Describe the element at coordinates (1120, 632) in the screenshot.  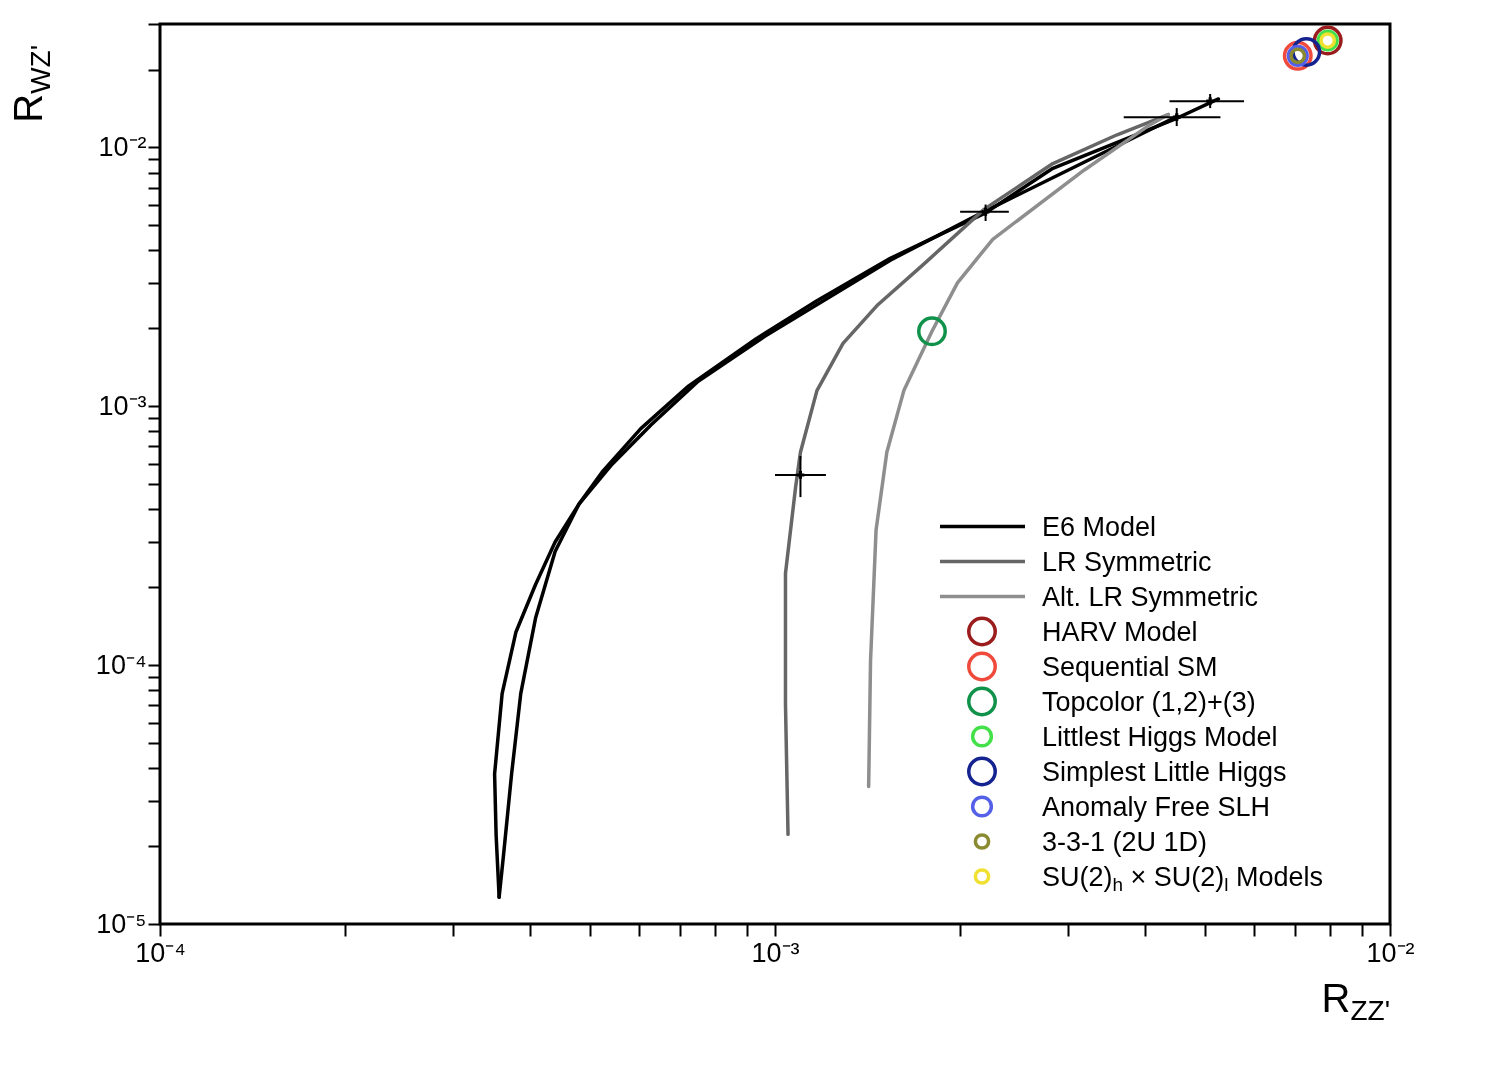
I see `legend-label: HARV Model` at that location.